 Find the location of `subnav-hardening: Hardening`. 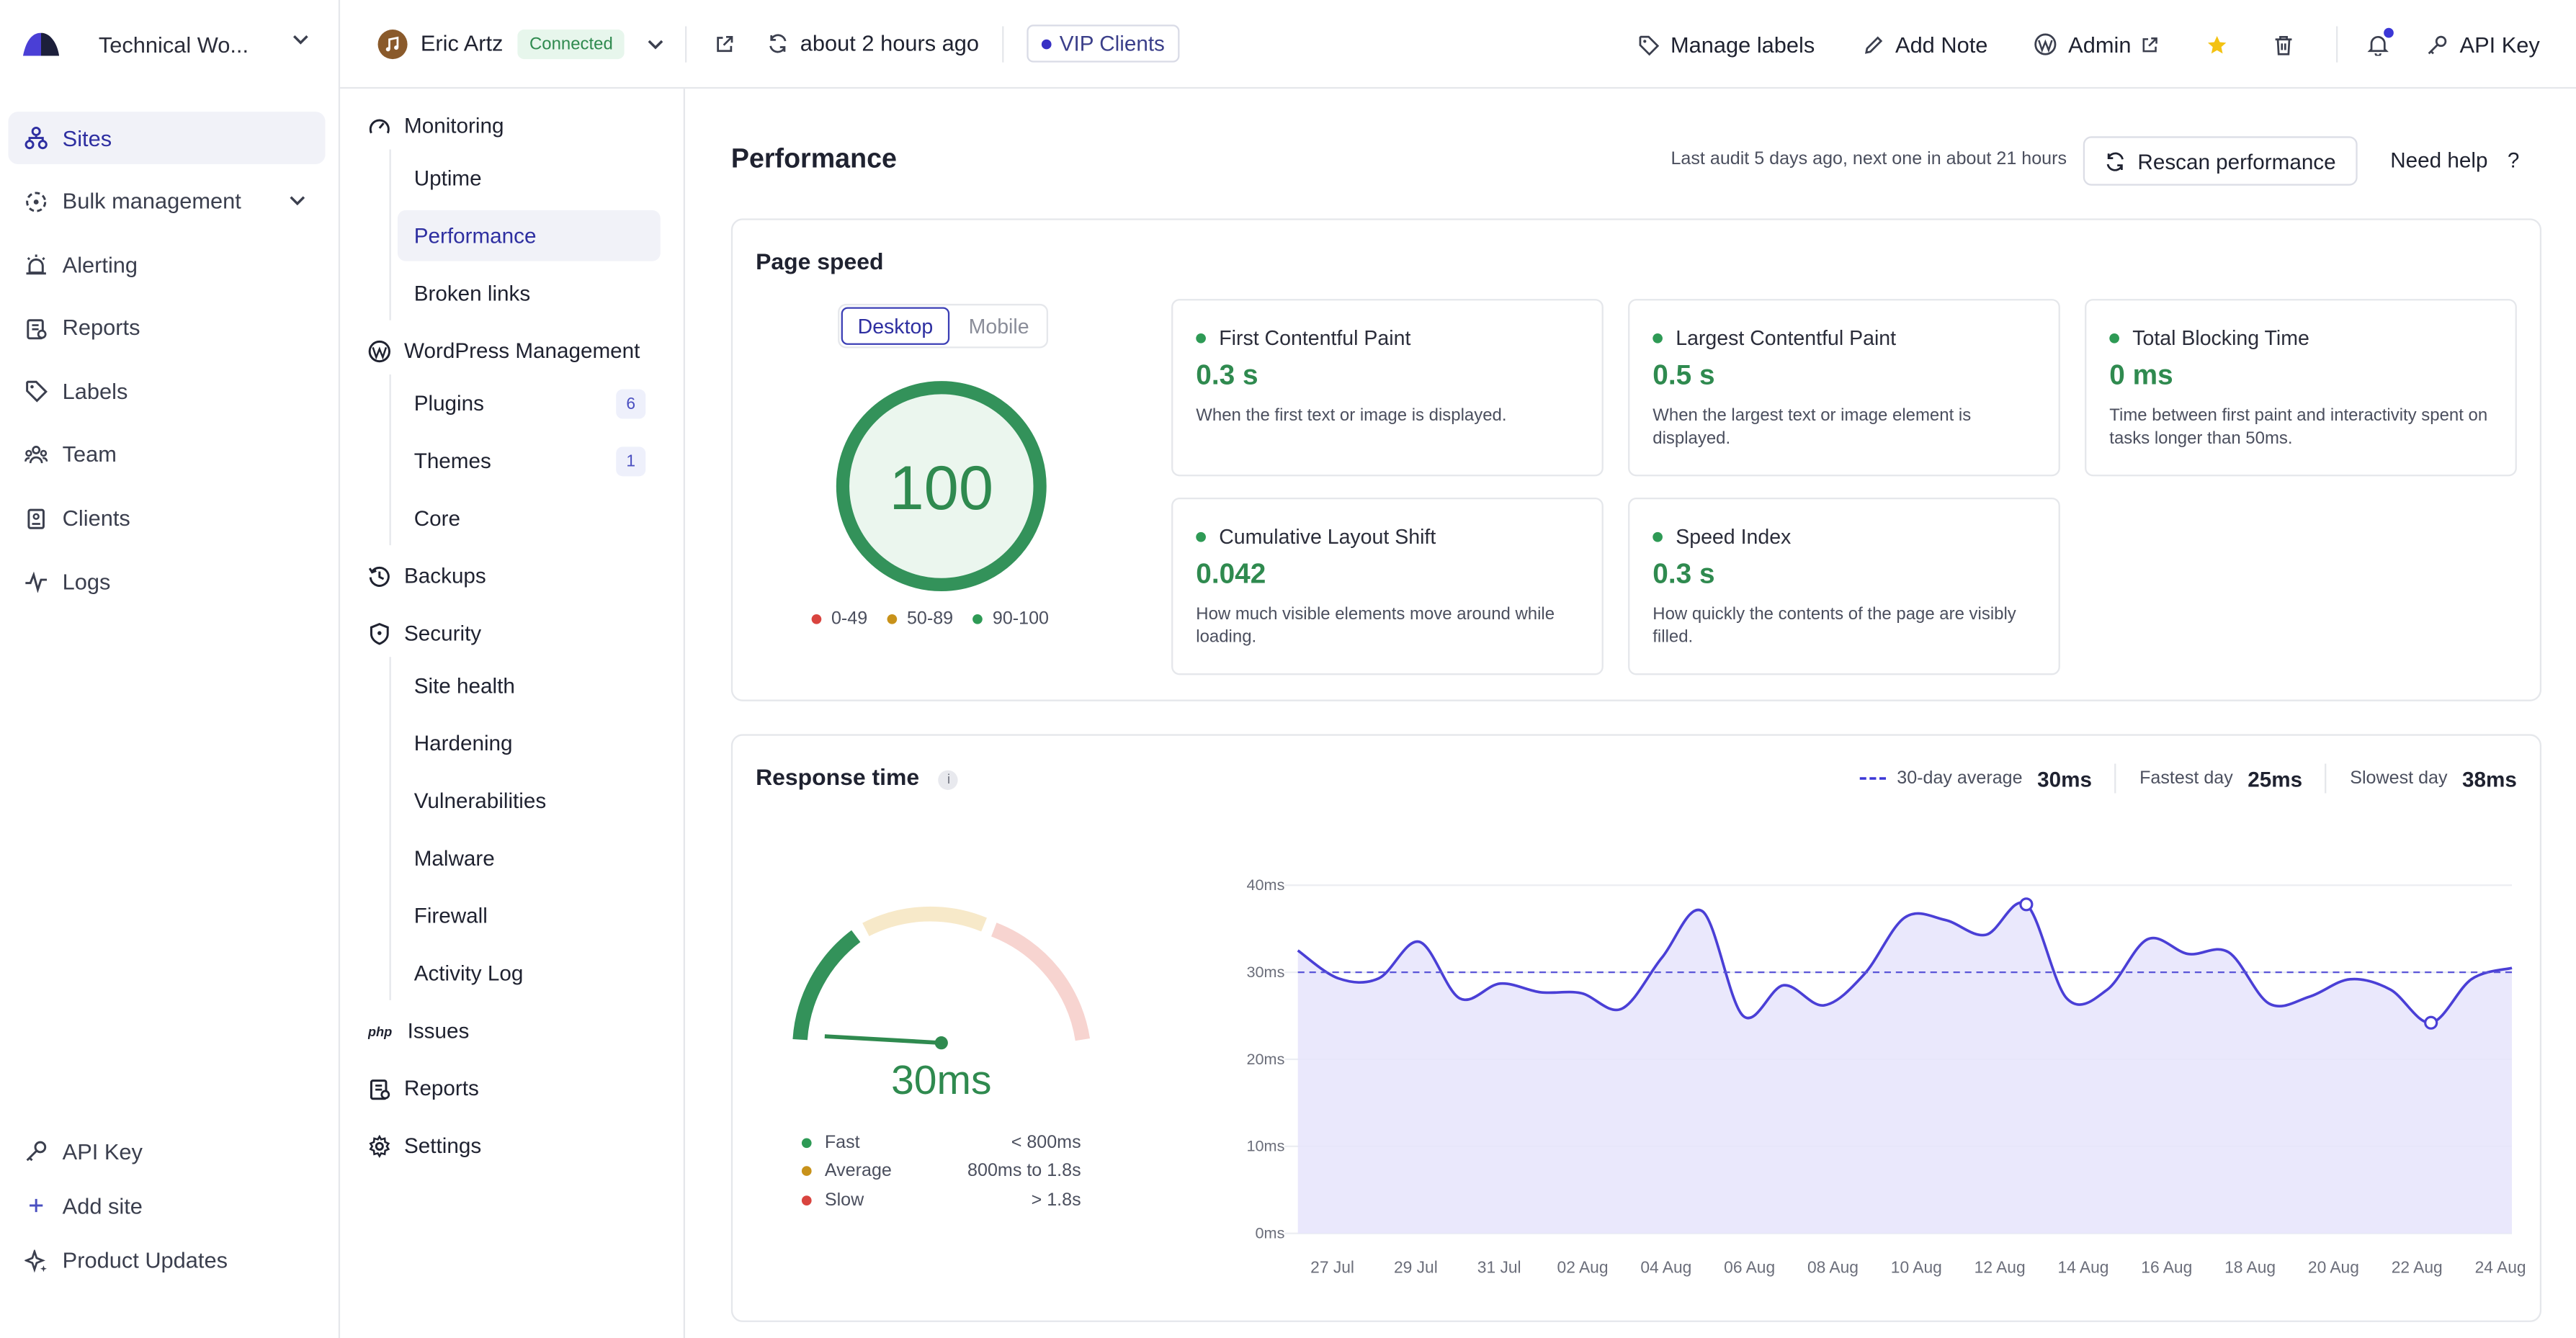

subnav-hardening: Hardening is located at coordinates (529, 743).